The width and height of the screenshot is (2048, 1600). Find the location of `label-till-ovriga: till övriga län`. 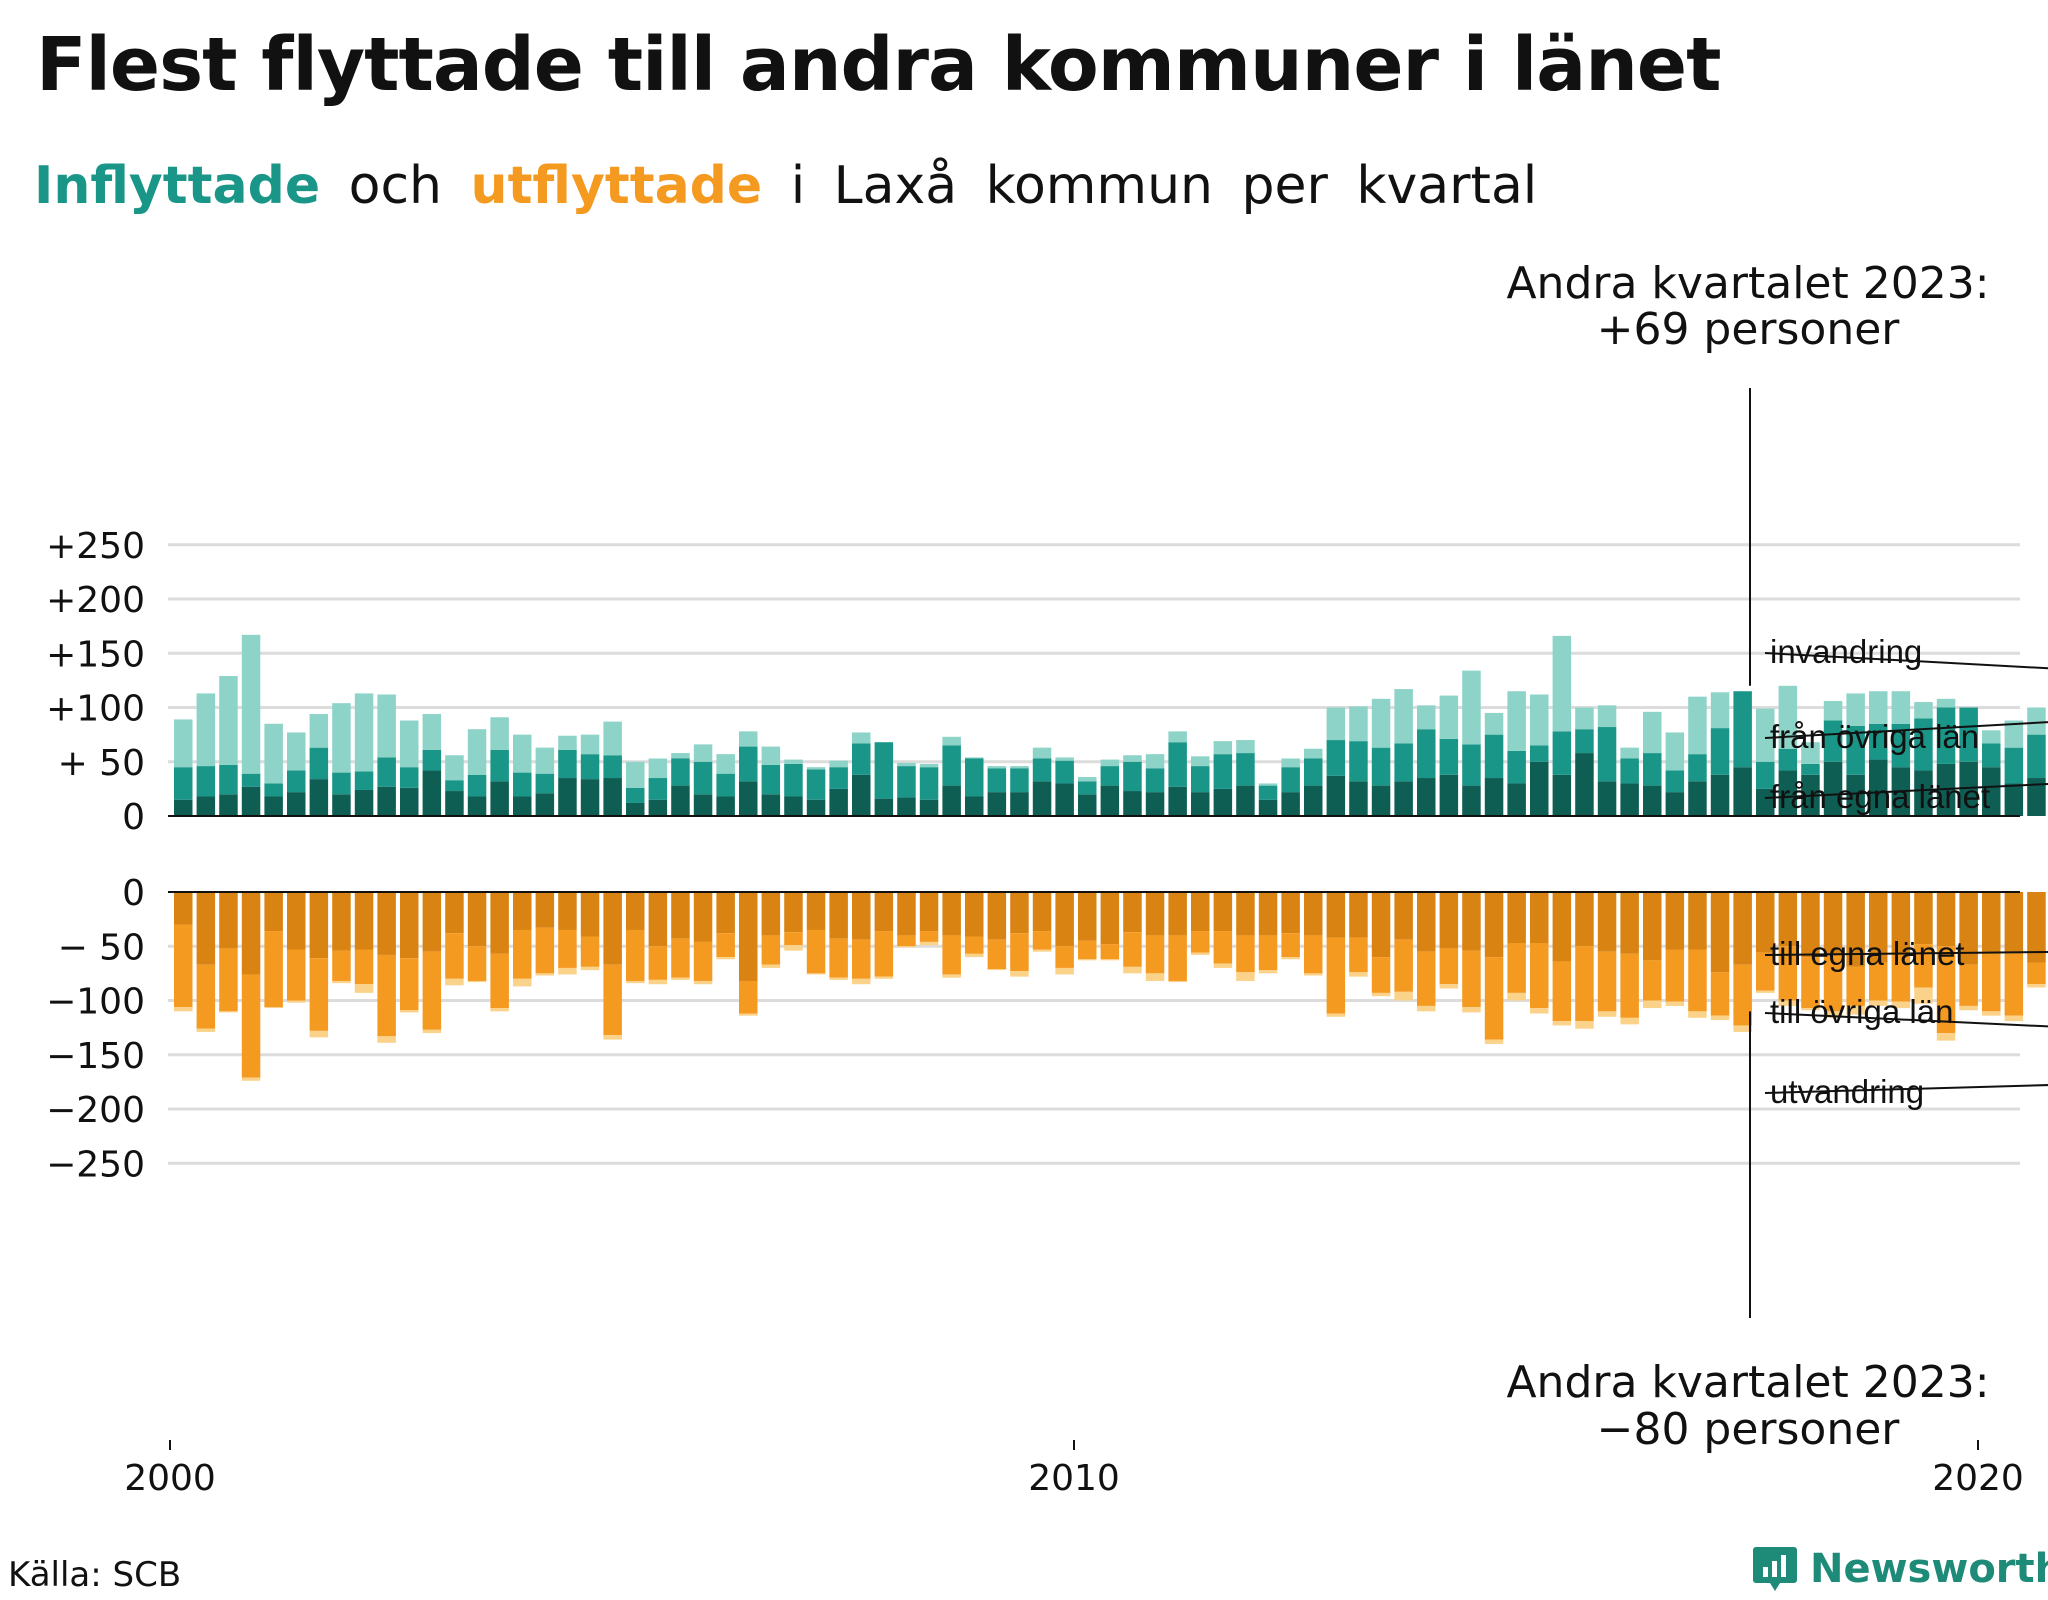

label-till-ovriga: till övriga län is located at coordinates (1861, 1011).